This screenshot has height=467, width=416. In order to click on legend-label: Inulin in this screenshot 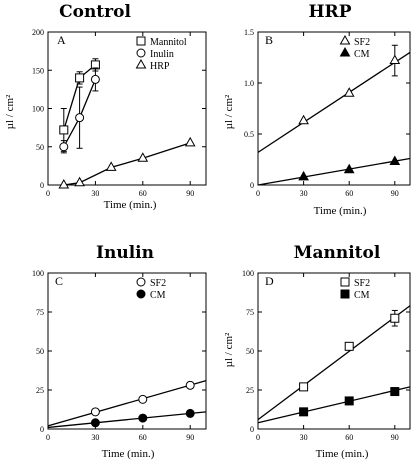, I will do `click(162, 54)`.